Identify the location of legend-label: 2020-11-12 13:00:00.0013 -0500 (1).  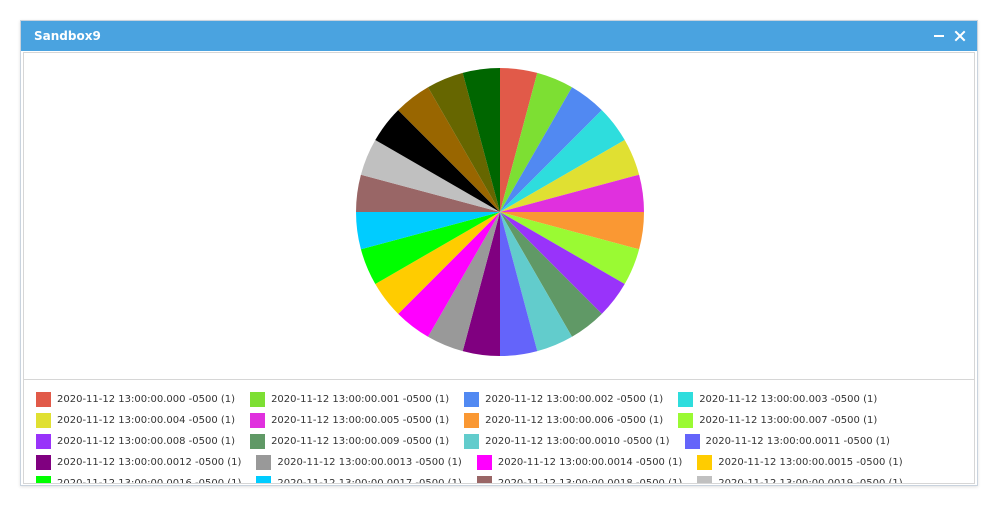
(369, 462).